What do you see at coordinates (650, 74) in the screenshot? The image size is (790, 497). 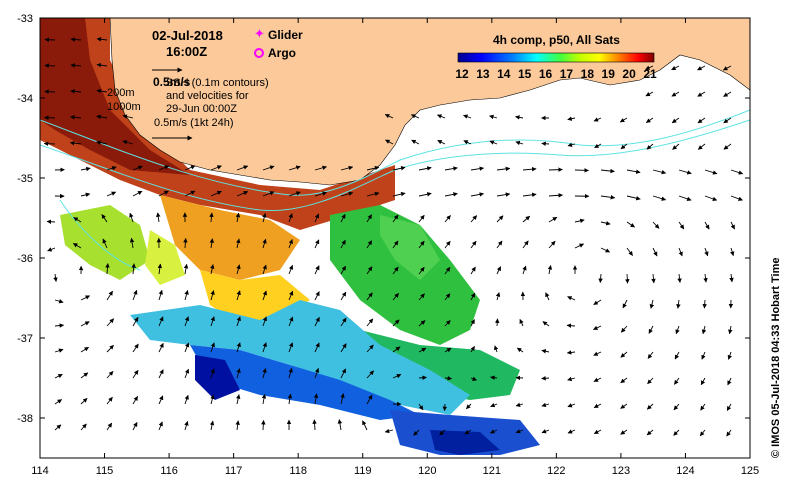 I see `colorbar-tick-label: 21` at bounding box center [650, 74].